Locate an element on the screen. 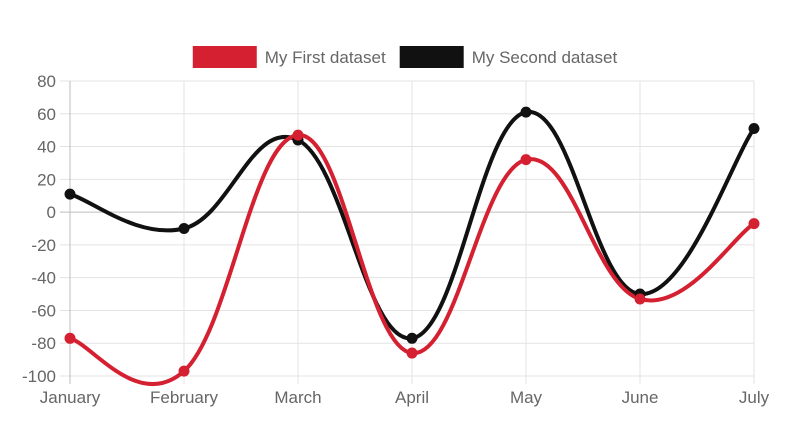 The height and width of the screenshot is (433, 810). legend-label: My Second dataset is located at coordinates (545, 57).